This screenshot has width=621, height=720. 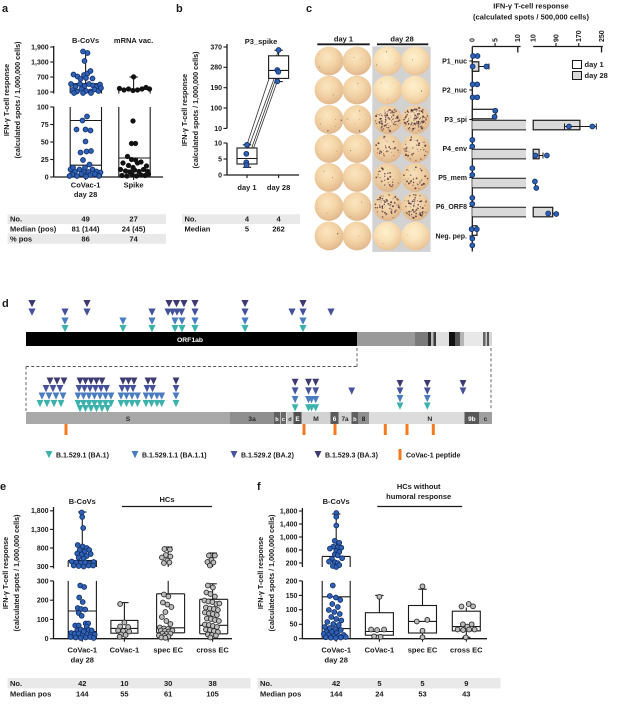 I want to click on svg-text: N, so click(x=429, y=419).